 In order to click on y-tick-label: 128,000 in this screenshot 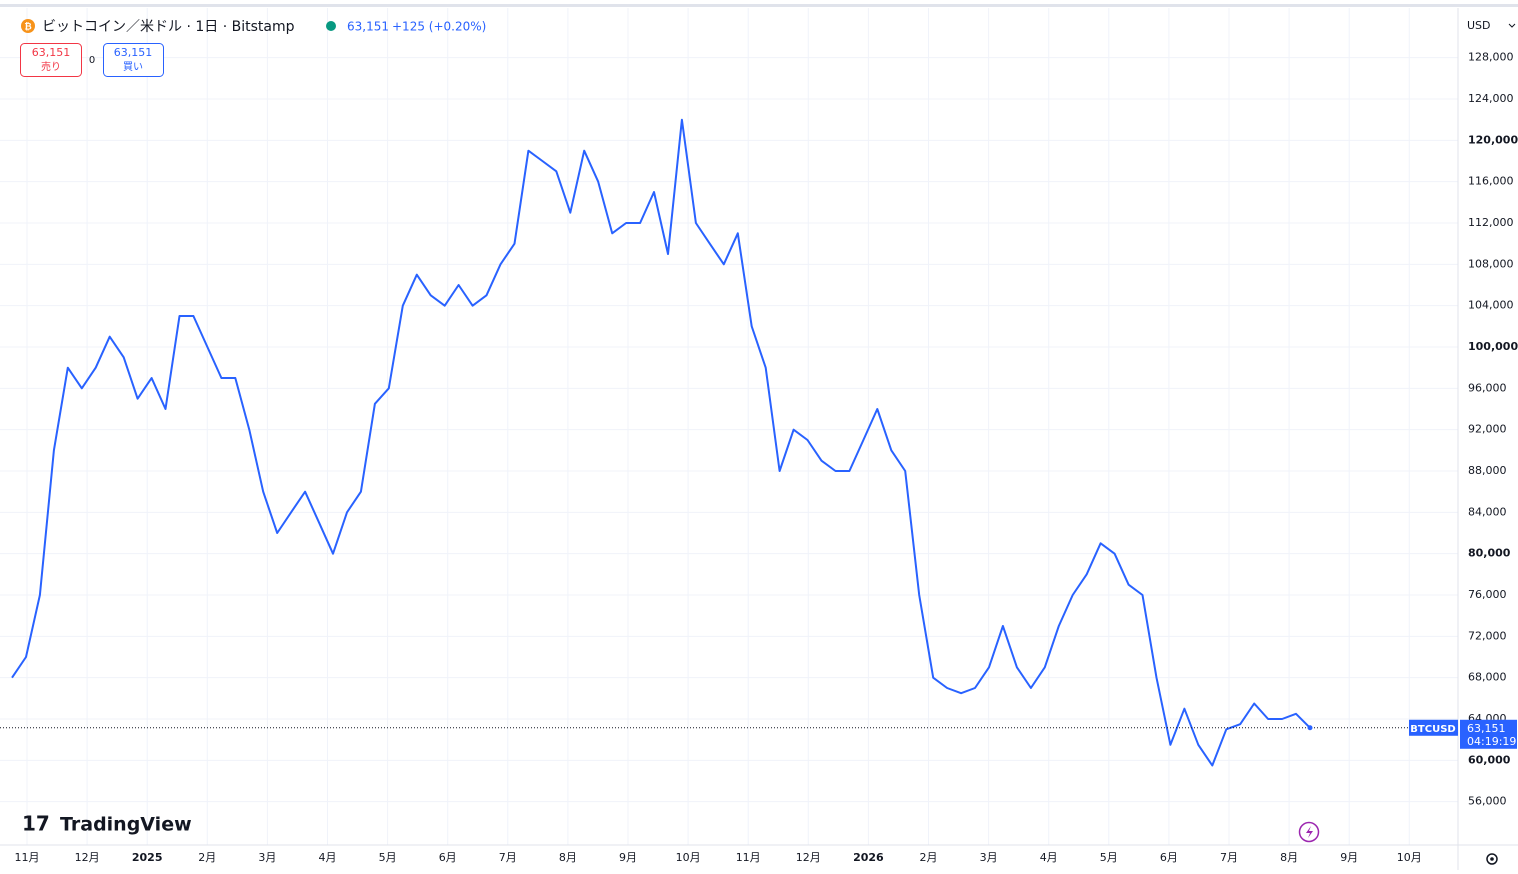, I will do `click(1491, 57)`.